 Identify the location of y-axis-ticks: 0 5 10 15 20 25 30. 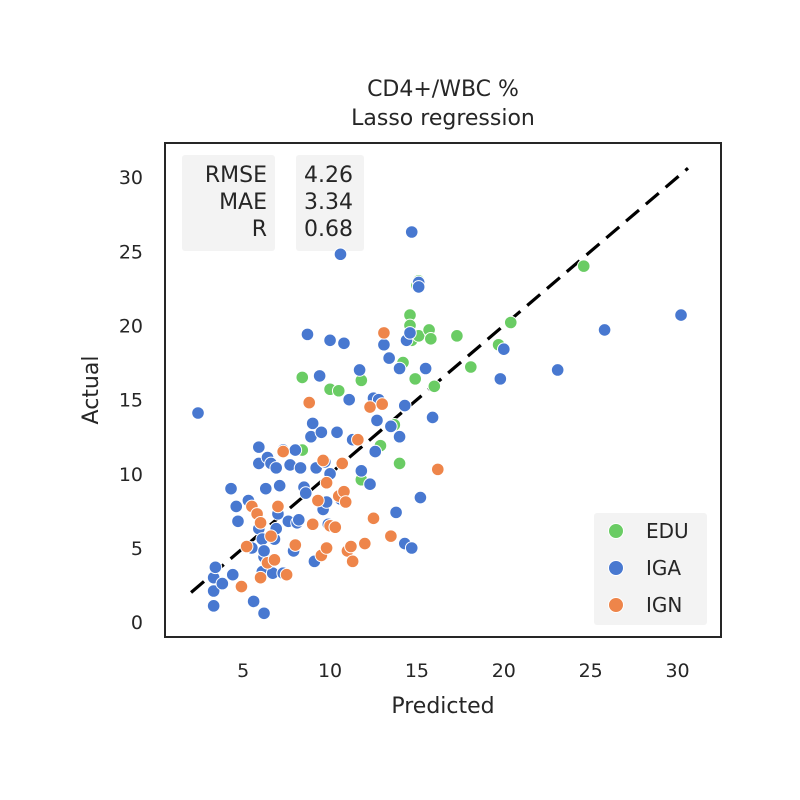
(131, 400).